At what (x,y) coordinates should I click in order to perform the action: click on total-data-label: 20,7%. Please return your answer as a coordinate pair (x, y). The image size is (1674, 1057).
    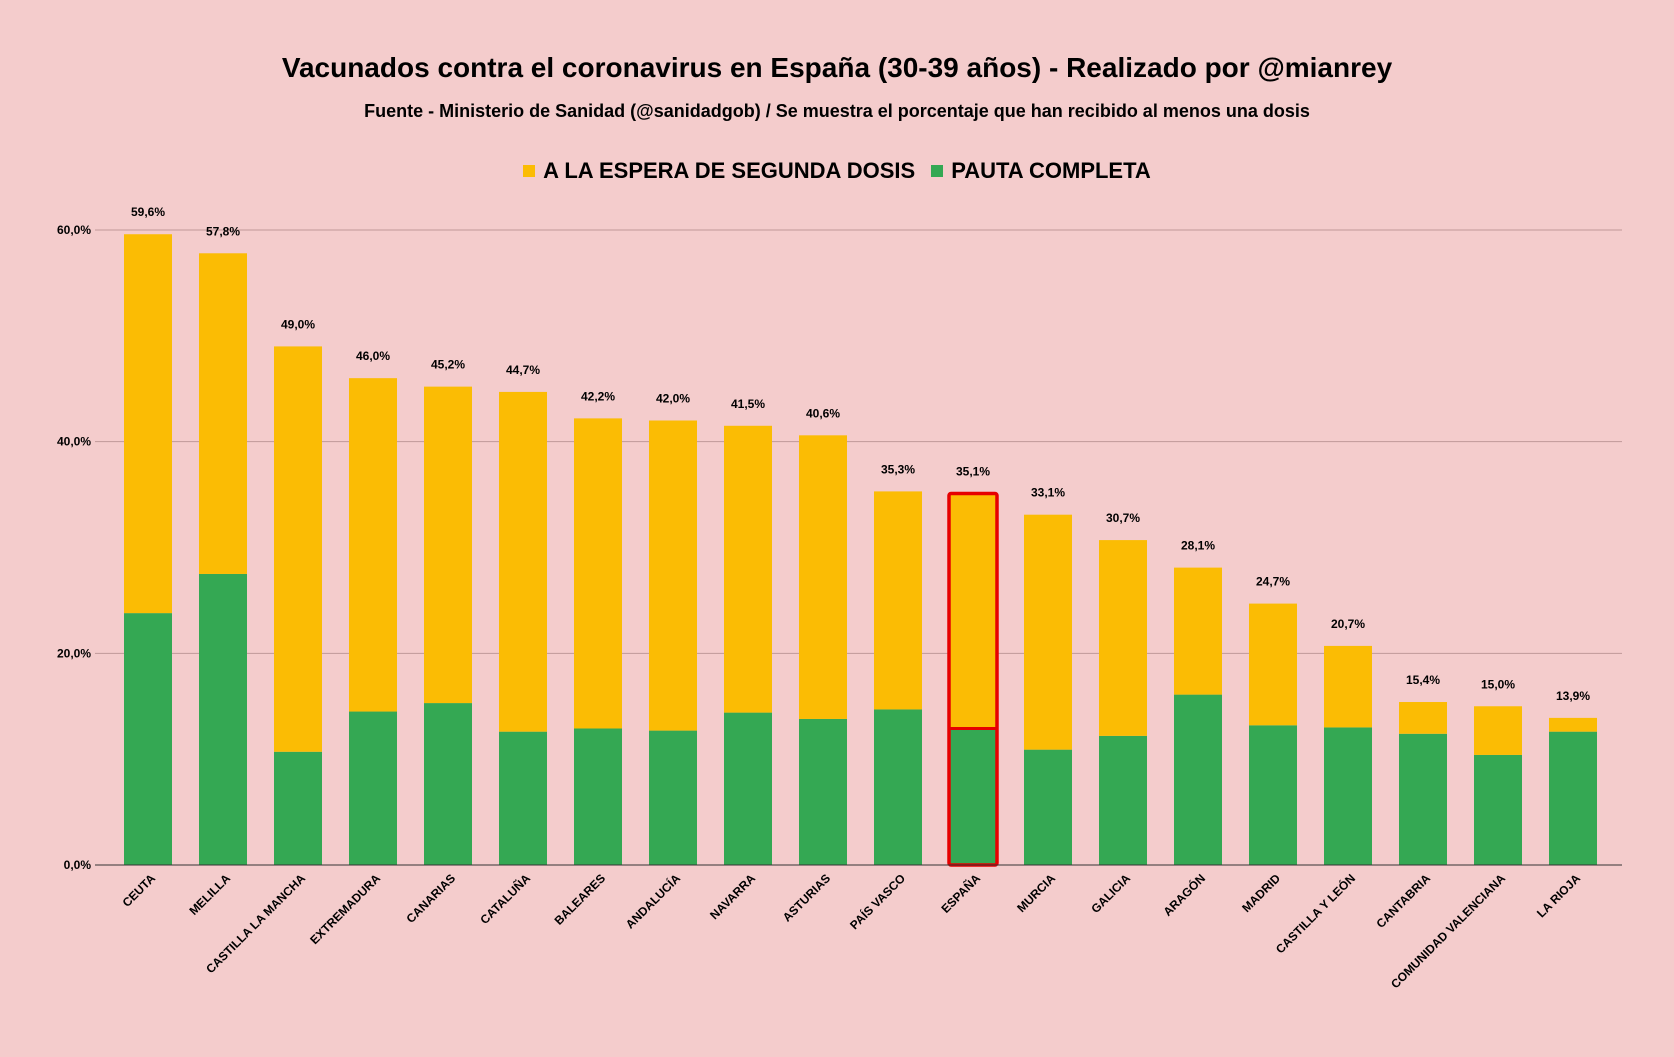
    Looking at the image, I should click on (1348, 624).